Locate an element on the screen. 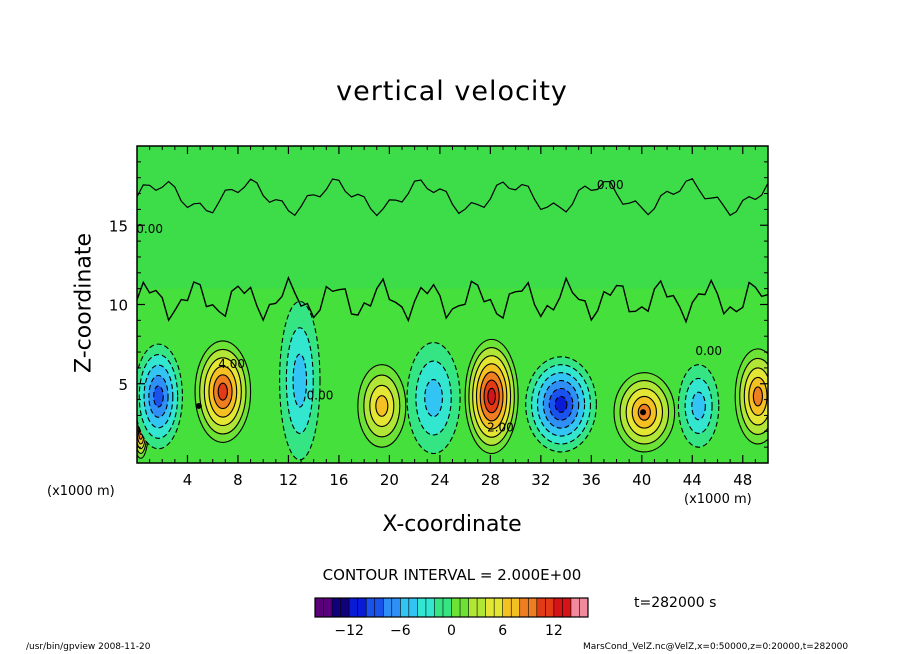 Image resolution: width=904 pixels, height=654 pixels. x-tick-label: 20 is located at coordinates (389, 480).